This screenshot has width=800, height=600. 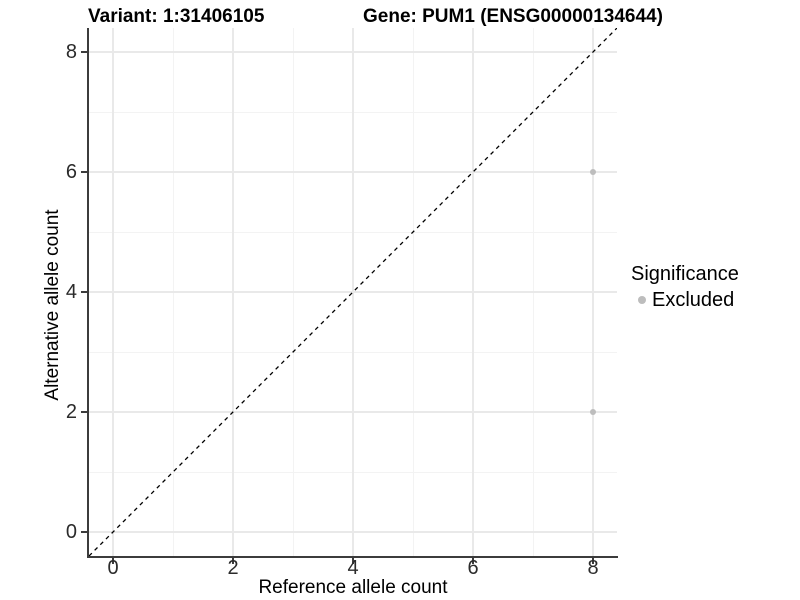 What do you see at coordinates (52, 305) in the screenshot?
I see `y-axis-title: Alternative allele count` at bounding box center [52, 305].